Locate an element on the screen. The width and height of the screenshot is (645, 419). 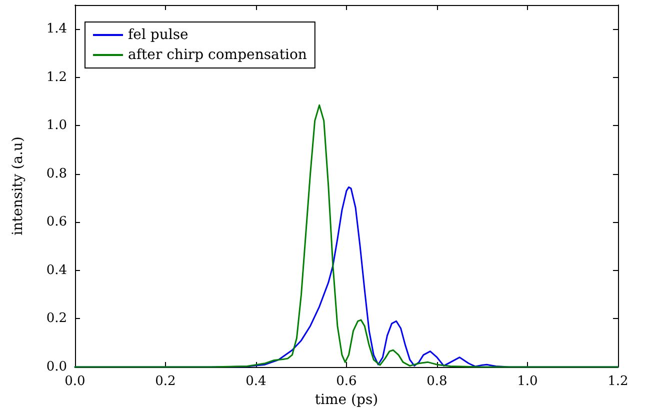
x-tick-label: 0.2 is located at coordinates (165, 381).